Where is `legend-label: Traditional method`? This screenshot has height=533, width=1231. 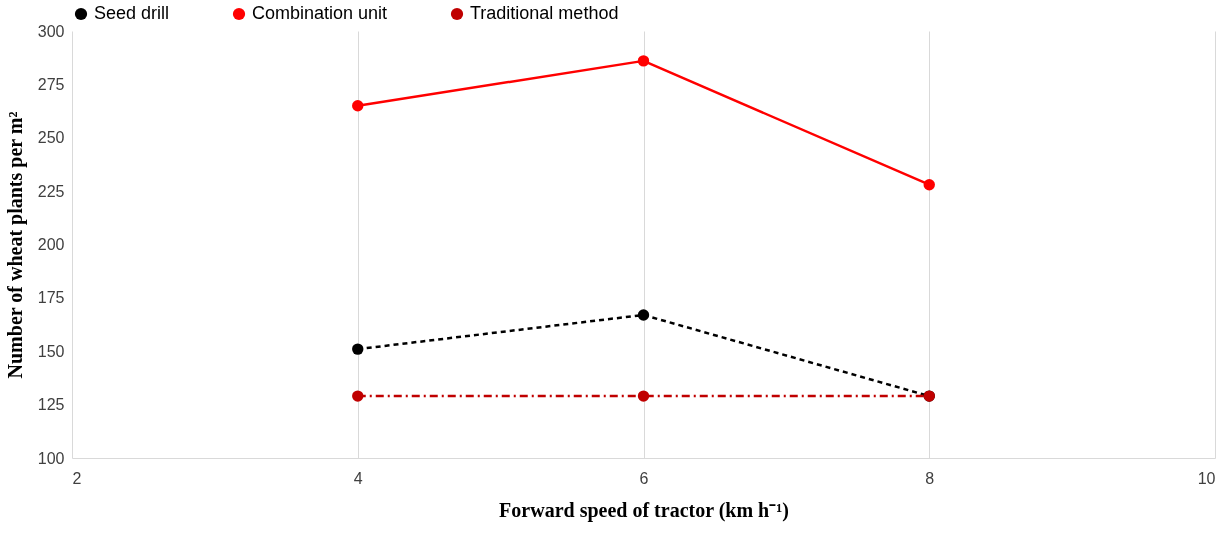 legend-label: Traditional method is located at coordinates (544, 13).